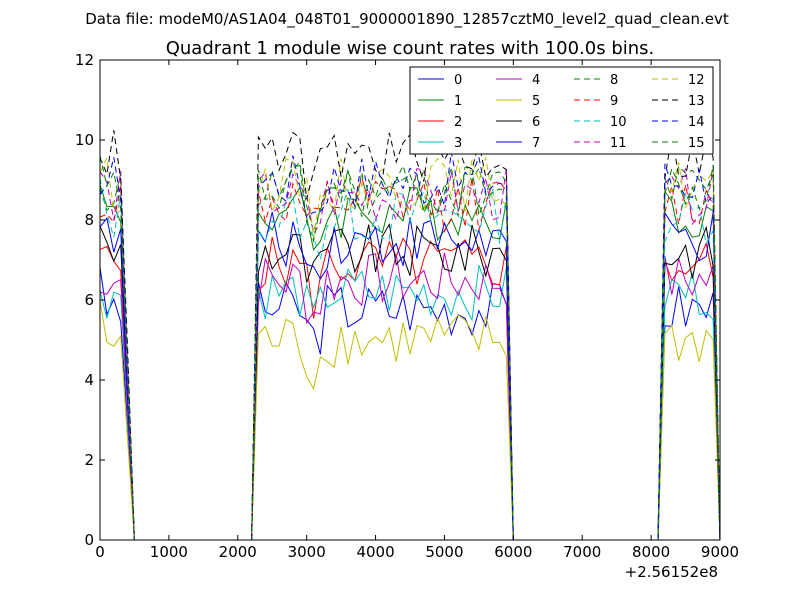 The height and width of the screenshot is (600, 800). I want to click on y-tick-label: 0, so click(89, 540).